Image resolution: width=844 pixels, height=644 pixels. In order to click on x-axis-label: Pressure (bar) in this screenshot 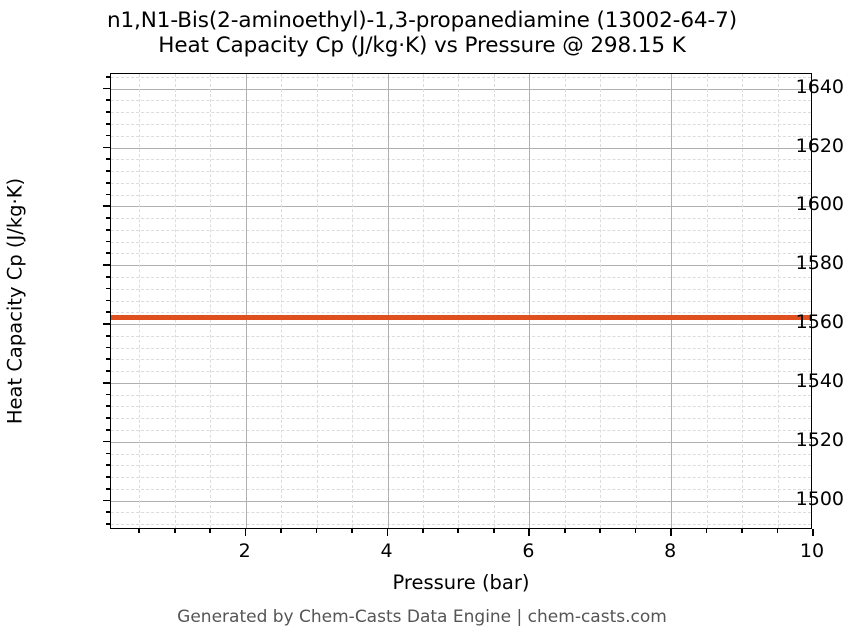, I will do `click(461, 582)`.